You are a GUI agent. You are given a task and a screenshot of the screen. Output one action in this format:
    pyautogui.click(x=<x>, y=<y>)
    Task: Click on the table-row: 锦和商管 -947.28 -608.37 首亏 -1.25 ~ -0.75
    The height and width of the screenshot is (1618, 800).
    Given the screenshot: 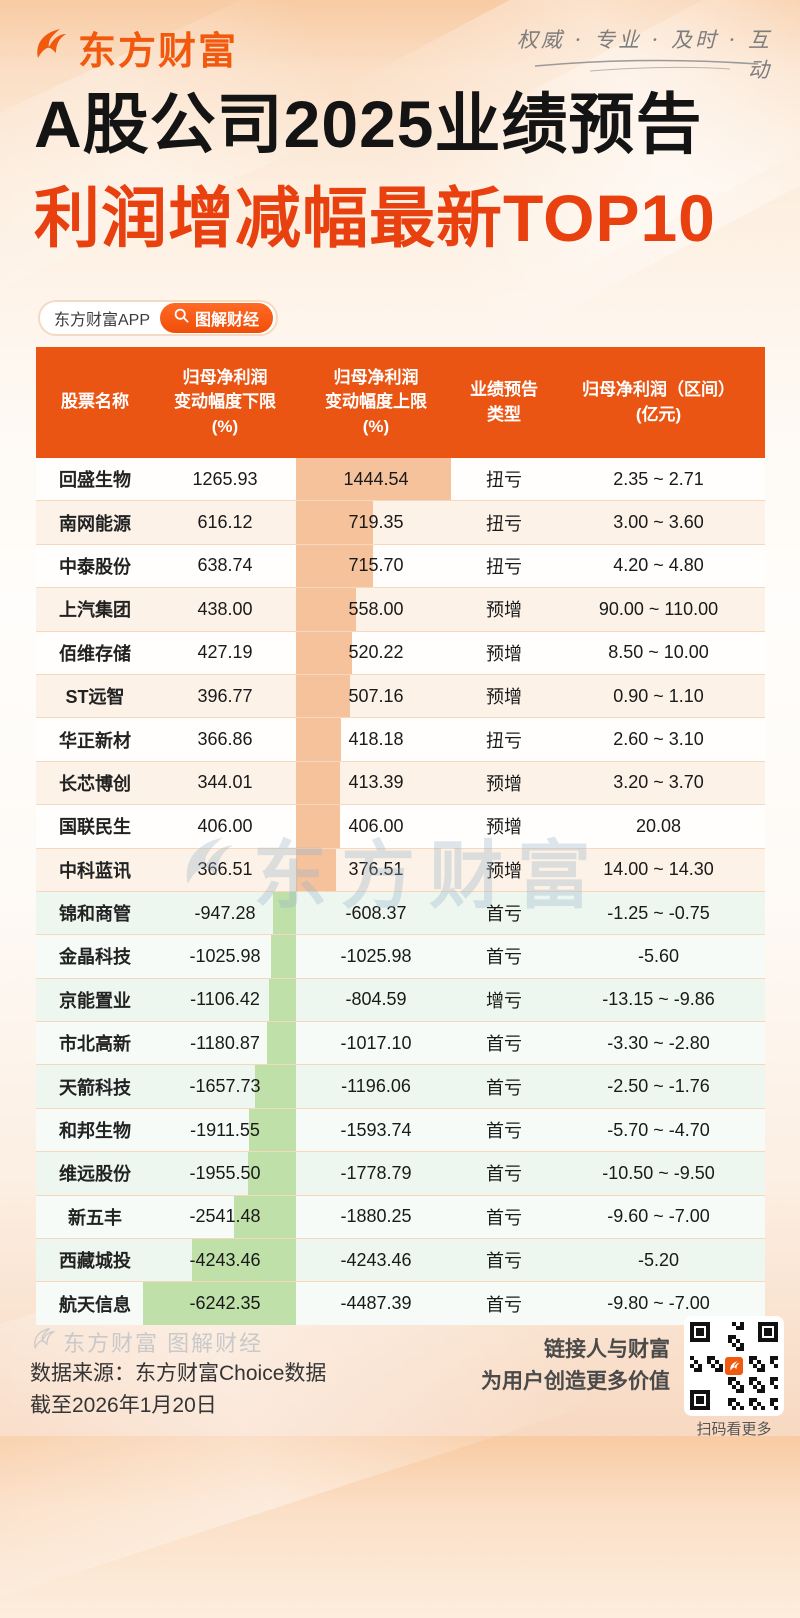 What is the action you would take?
    pyautogui.click(x=400, y=912)
    